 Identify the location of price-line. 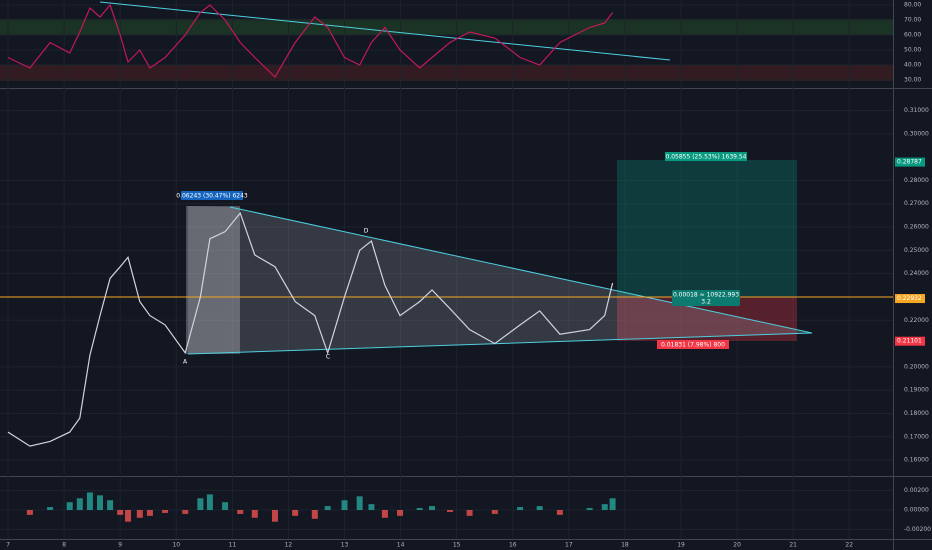
(310, 40).